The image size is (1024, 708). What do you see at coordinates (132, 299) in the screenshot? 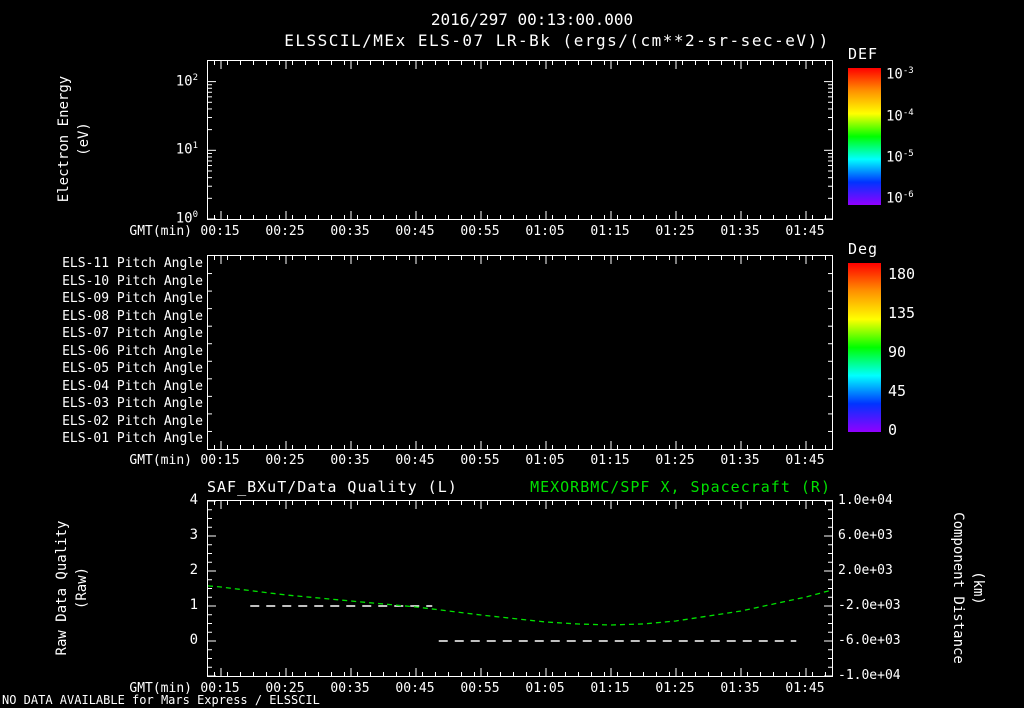
I see `pitch-row-label: ELS-09 Pitch Angle` at bounding box center [132, 299].